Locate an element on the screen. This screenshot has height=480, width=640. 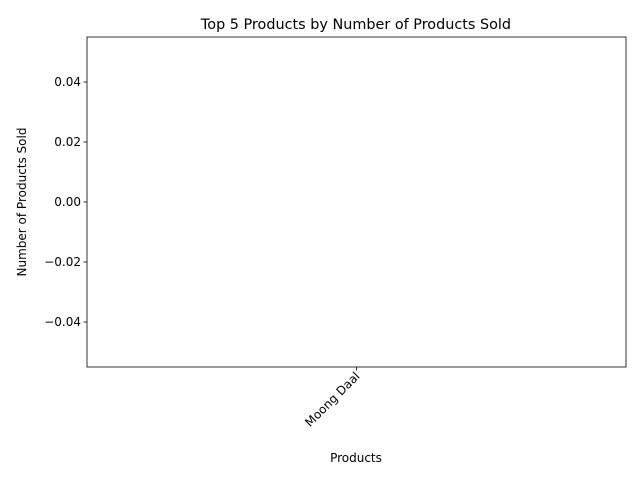
y-tick-label: 0.02 is located at coordinates (67, 142).